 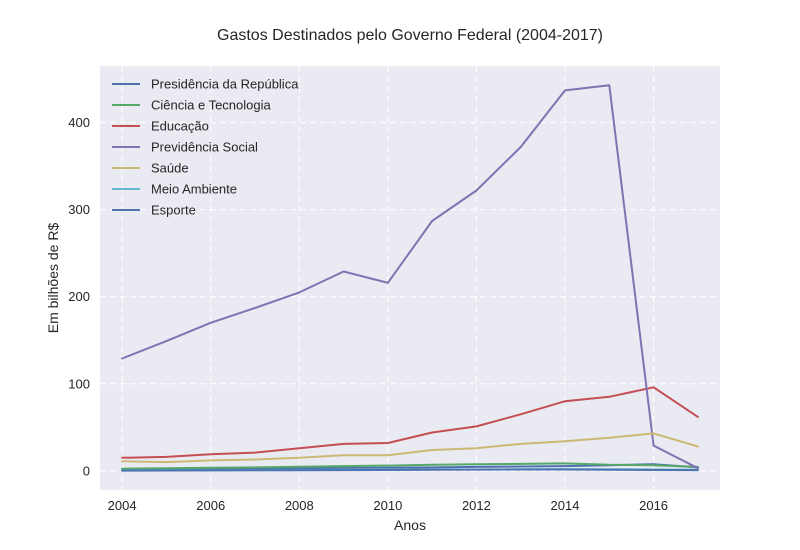 I want to click on x-axis-label: Anos, so click(x=410, y=525).